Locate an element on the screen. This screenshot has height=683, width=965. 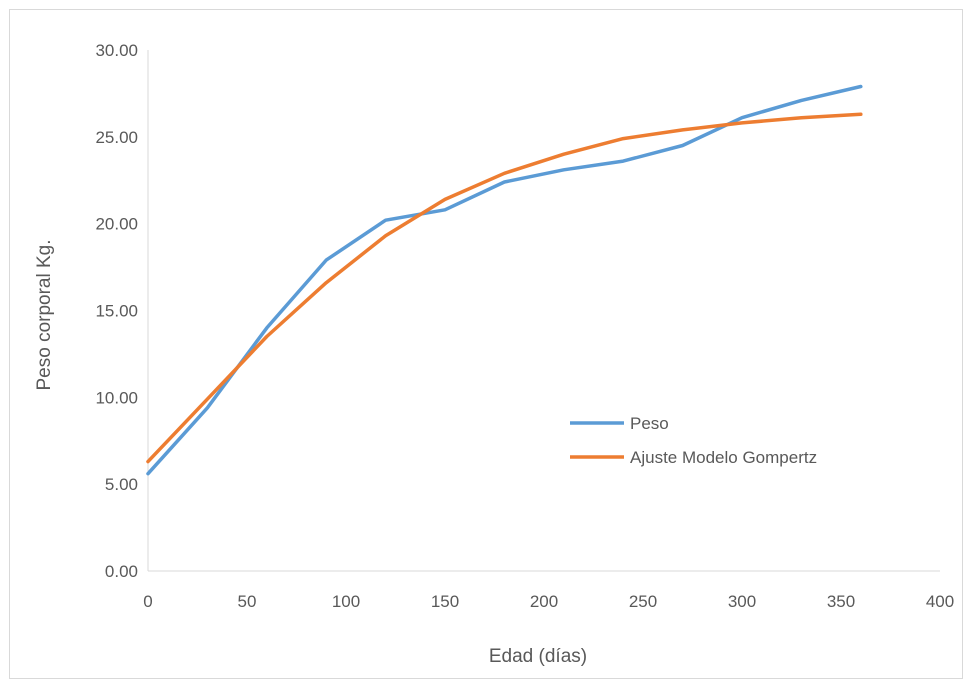
x-tick-label: 150 is located at coordinates (445, 601).